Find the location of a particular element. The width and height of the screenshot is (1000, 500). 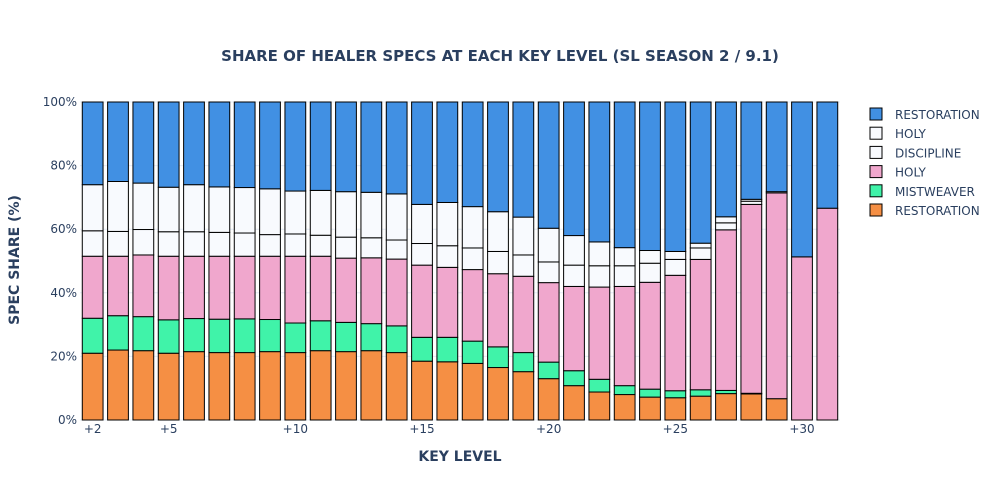

legend-item: RESTORATION is located at coordinates (924, 114).